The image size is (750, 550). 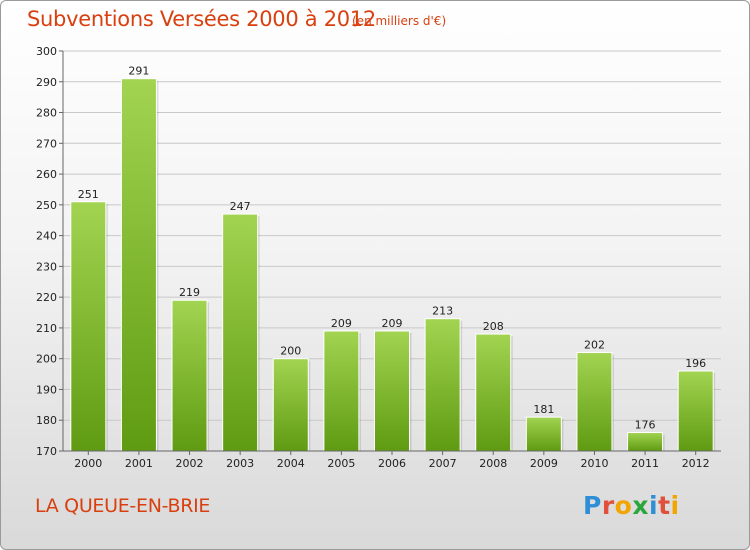 I want to click on x-tick-label: 2001, so click(x=139, y=463).